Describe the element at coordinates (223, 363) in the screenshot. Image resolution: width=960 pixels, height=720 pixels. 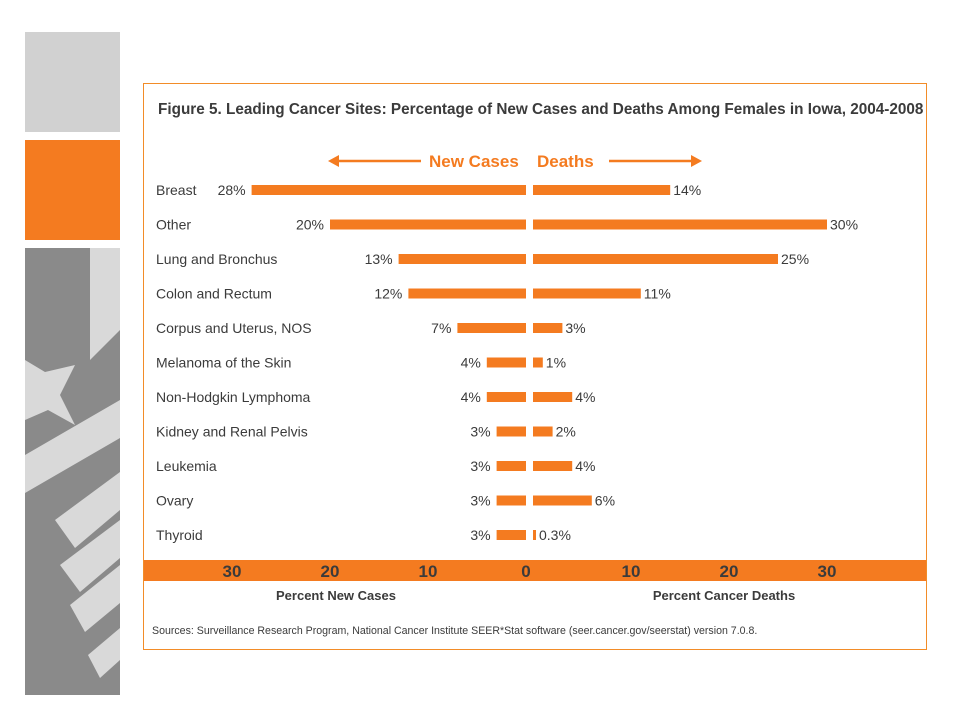
I see `category-label: Melanoma of the Skin` at that location.